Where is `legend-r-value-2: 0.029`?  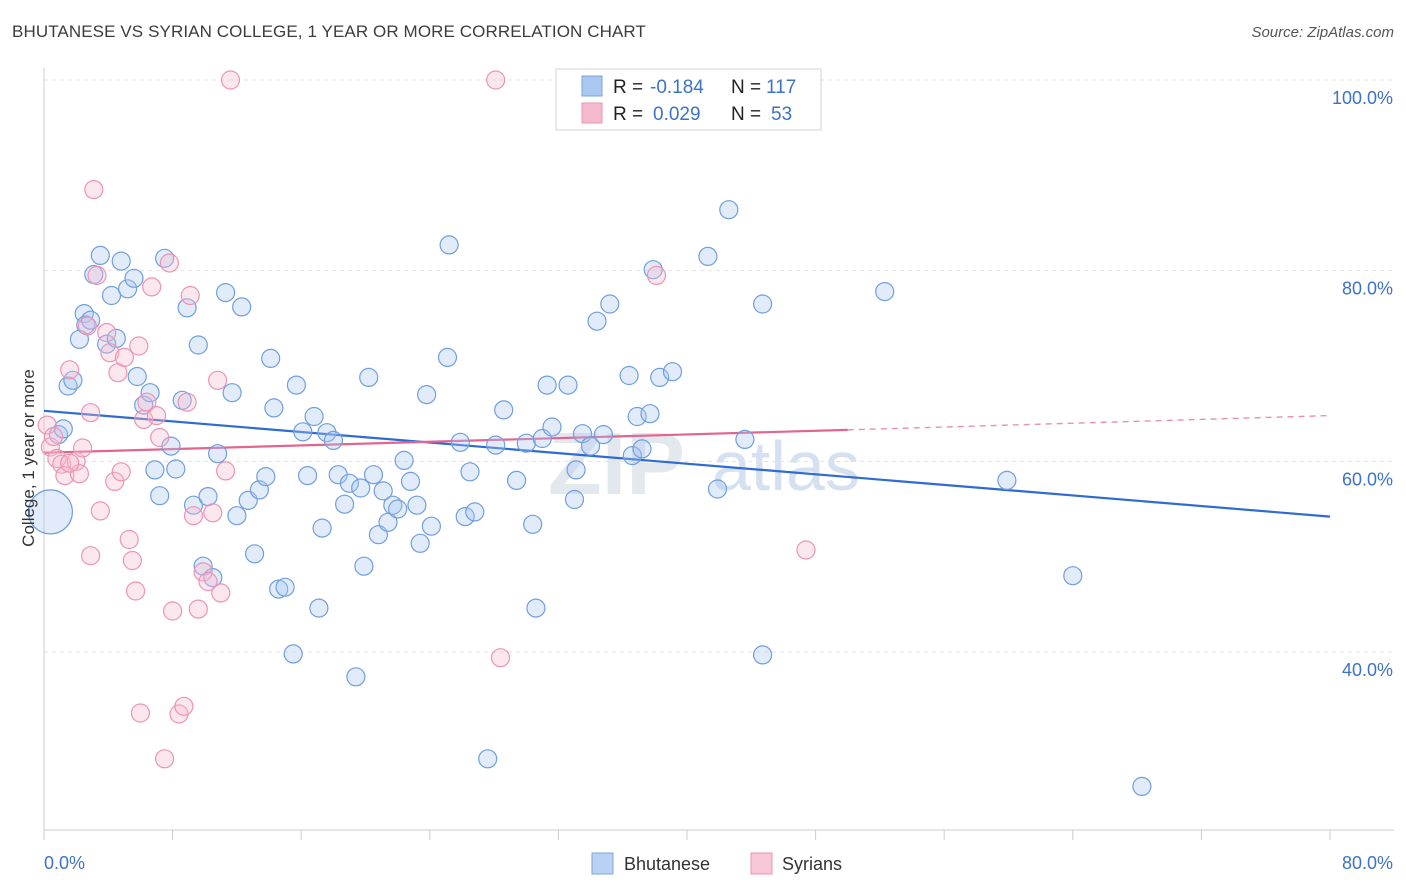 legend-r-value-2: 0.029 is located at coordinates (677, 114).